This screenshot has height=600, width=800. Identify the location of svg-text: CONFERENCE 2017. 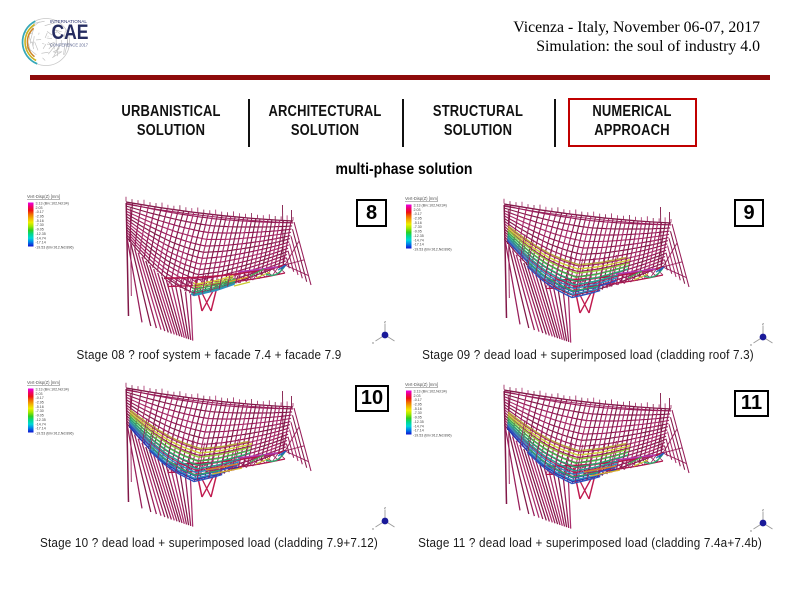
(69, 45).